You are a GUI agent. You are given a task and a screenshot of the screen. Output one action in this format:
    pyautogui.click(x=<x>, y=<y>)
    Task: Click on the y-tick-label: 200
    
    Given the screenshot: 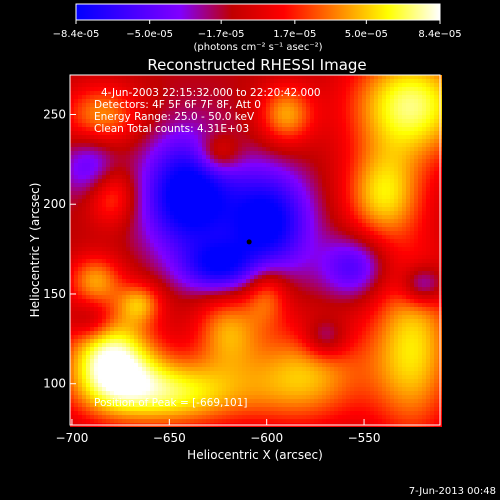 What is the action you would take?
    pyautogui.click(x=54, y=204)
    